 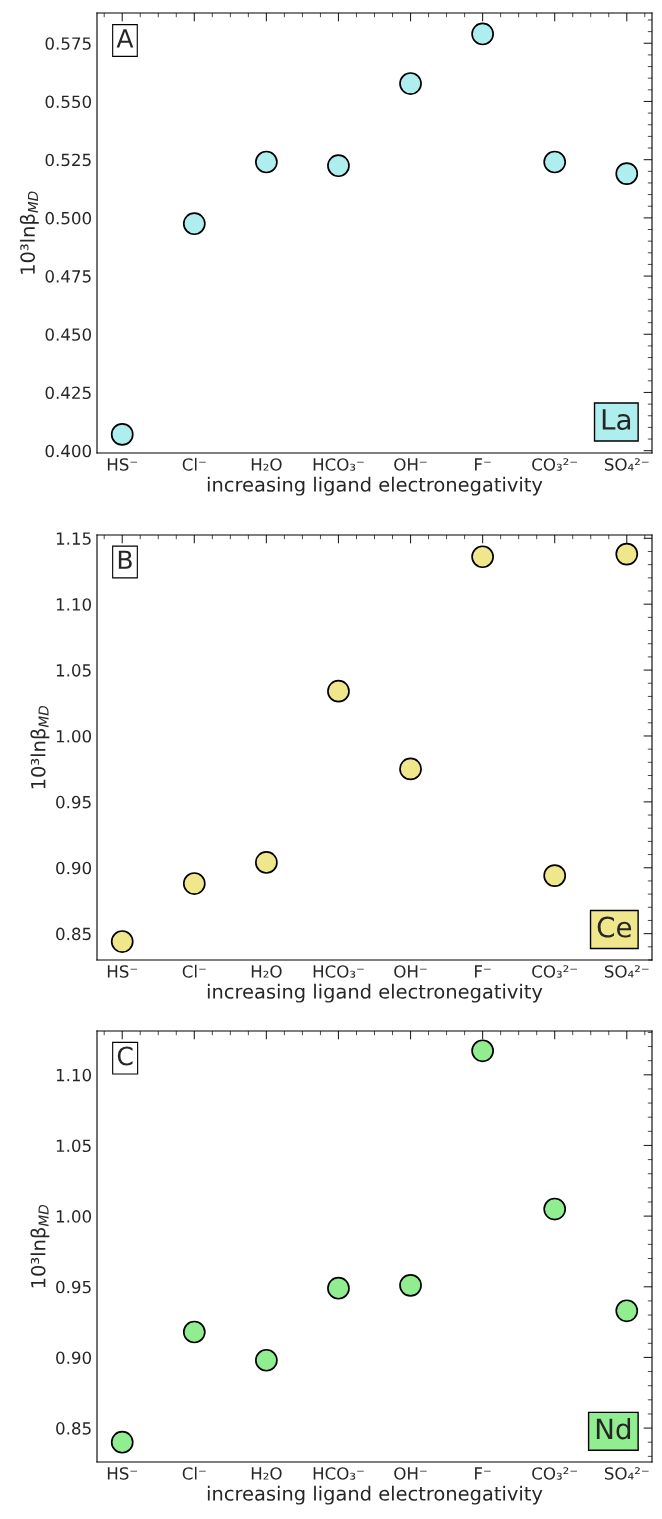 I want to click on y-tick-label: 0.450, so click(x=68, y=334).